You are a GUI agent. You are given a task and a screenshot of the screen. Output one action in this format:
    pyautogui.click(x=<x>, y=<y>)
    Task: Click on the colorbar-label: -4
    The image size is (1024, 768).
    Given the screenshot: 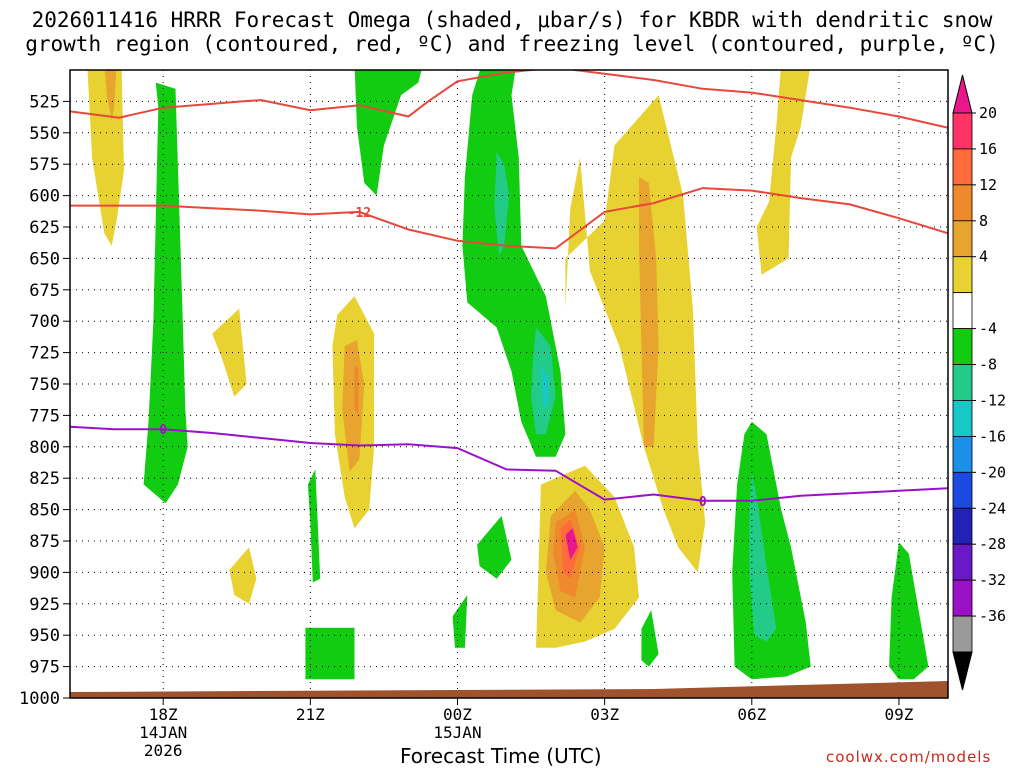 What is the action you would take?
    pyautogui.click(x=988, y=329)
    